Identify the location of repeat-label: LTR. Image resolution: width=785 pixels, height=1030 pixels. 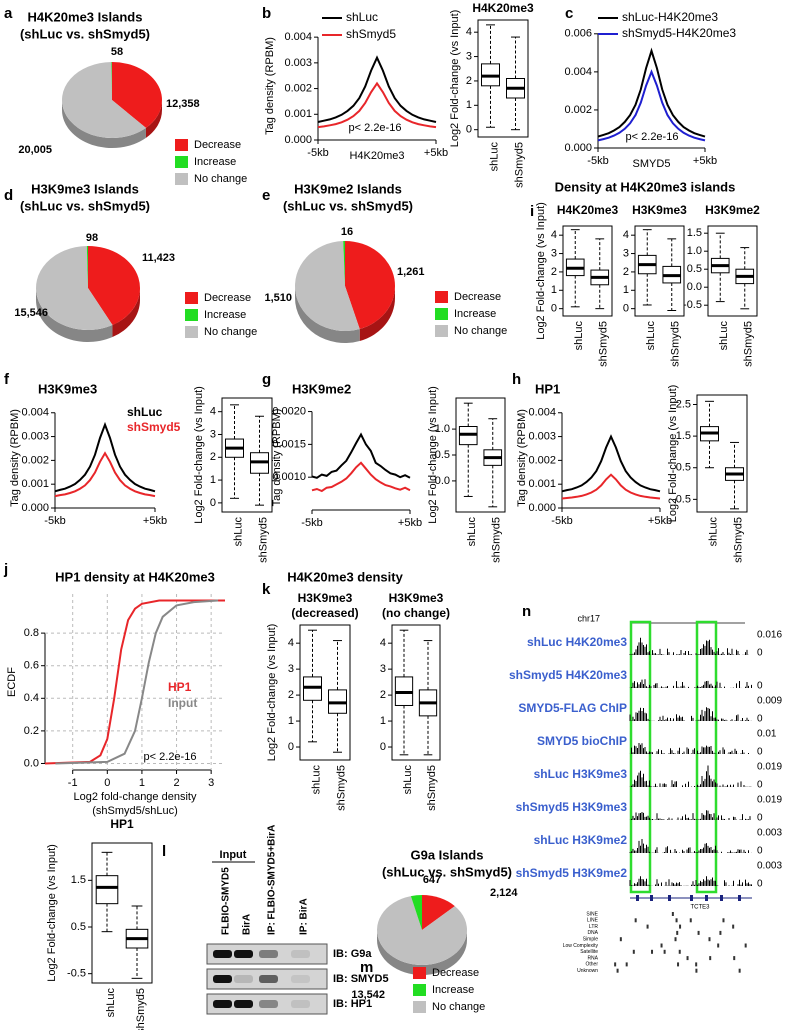
(593, 927).